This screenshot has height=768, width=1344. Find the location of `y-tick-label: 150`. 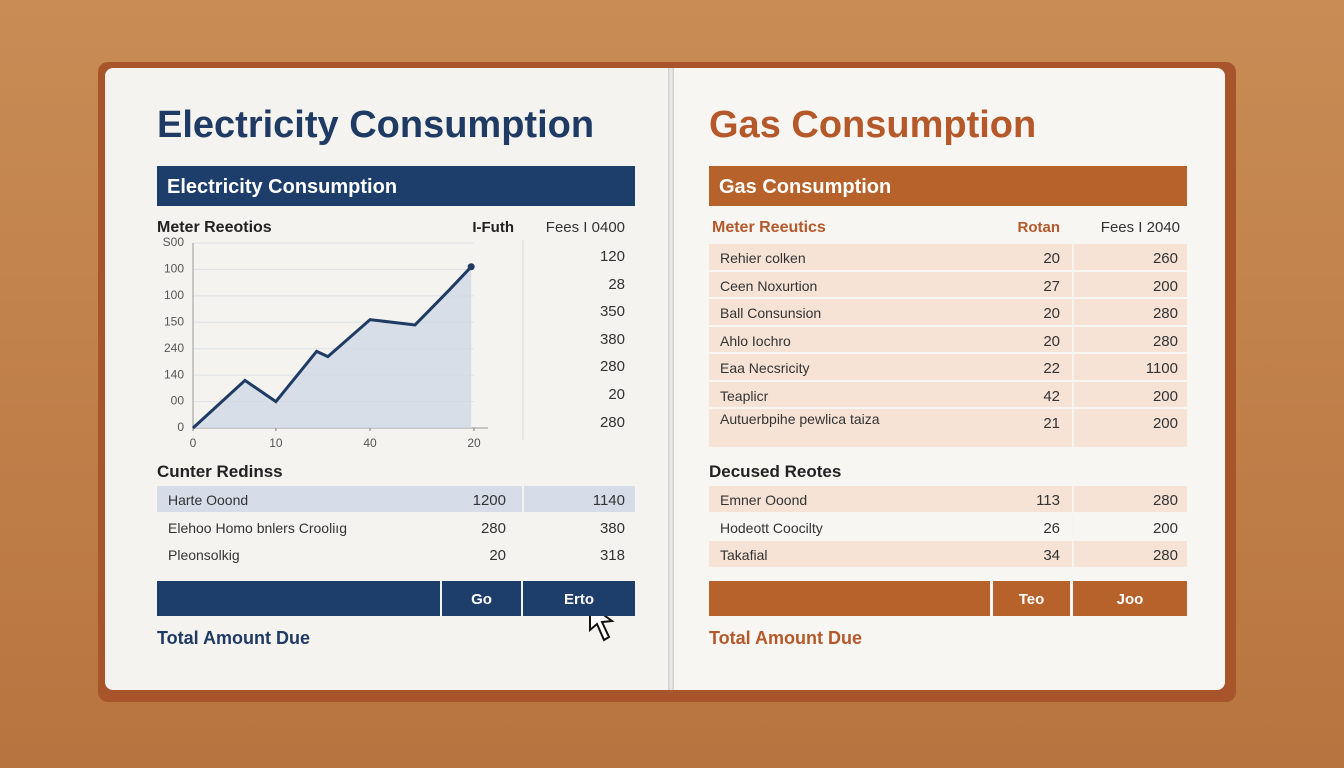

y-tick-label: 150 is located at coordinates (174, 321).